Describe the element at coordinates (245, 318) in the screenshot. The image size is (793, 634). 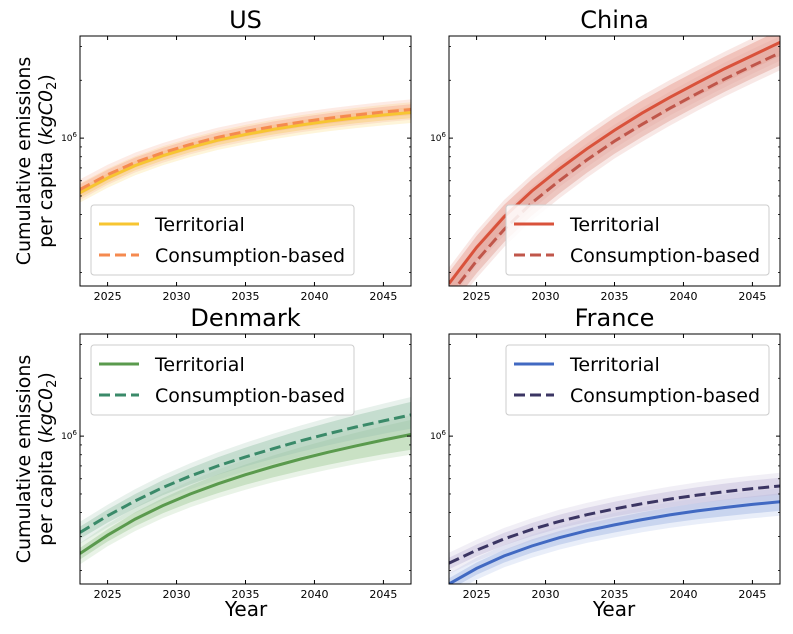
I see `chart-title: Denmark` at that location.